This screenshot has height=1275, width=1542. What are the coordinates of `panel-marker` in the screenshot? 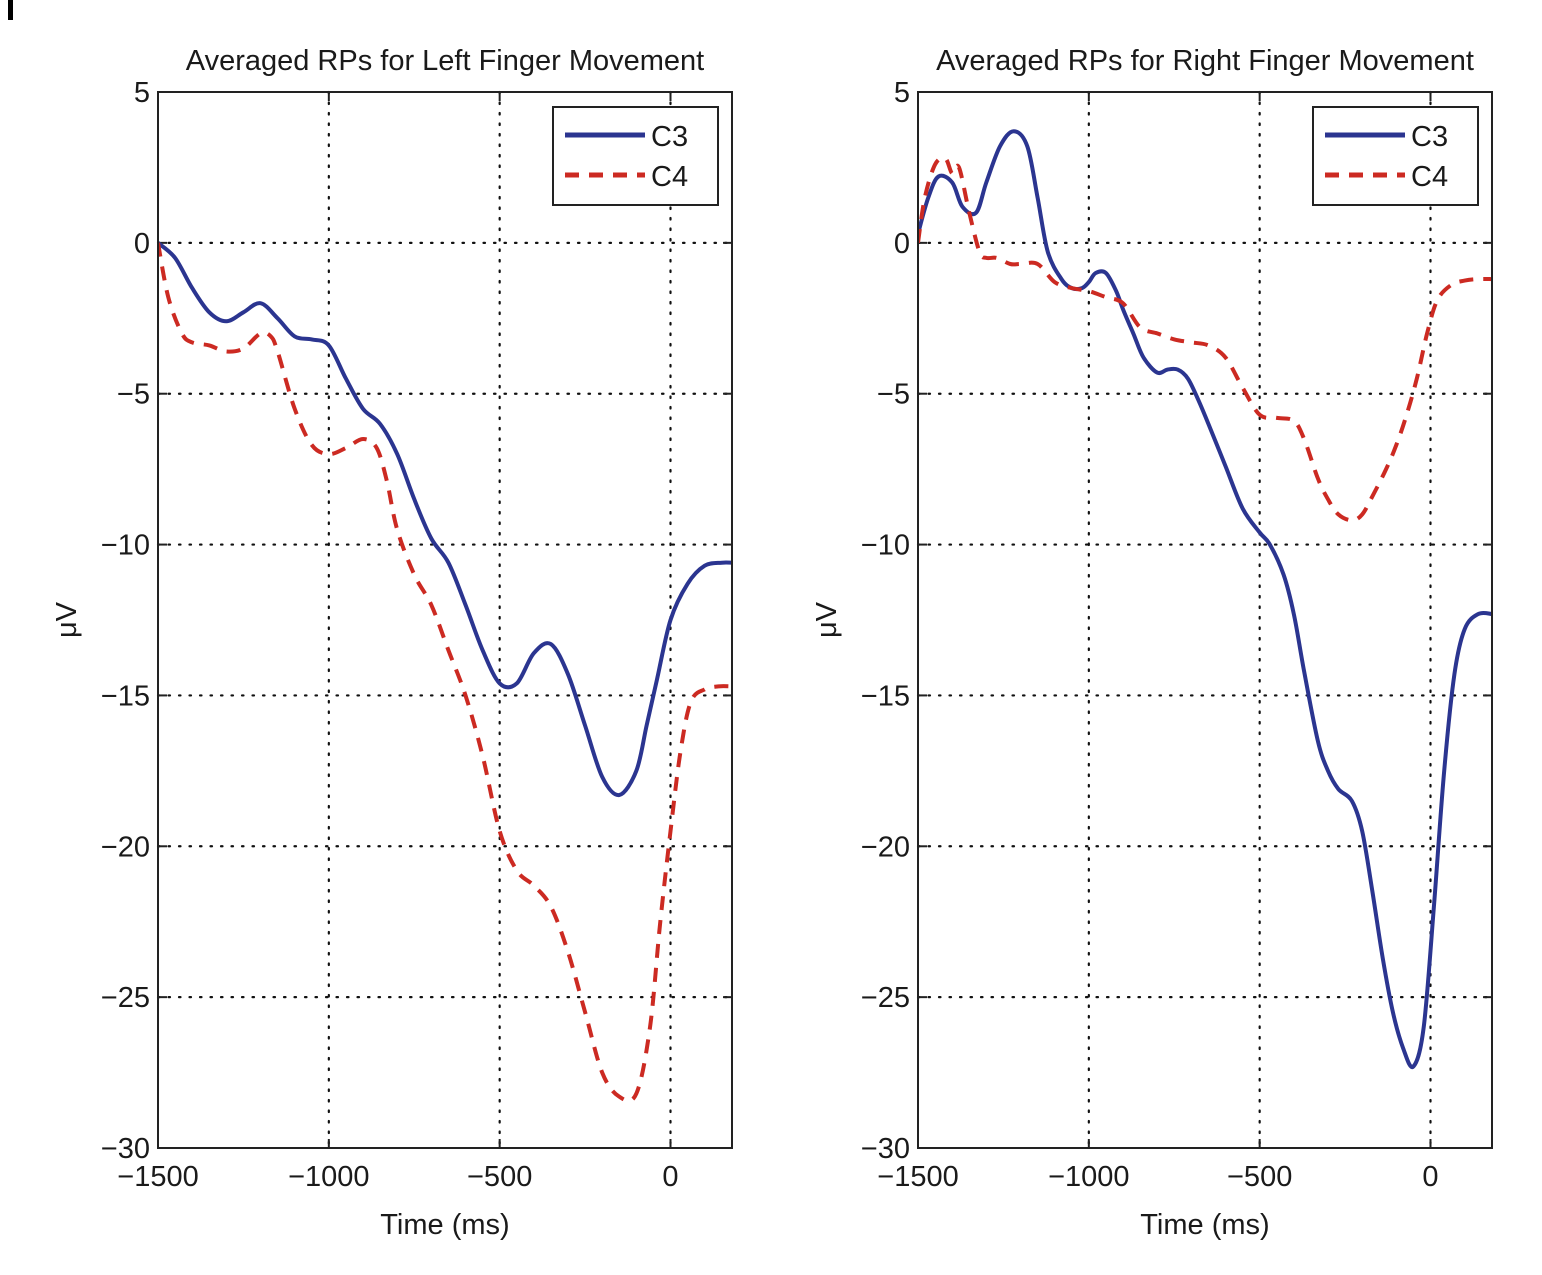 It's located at (10, 10).